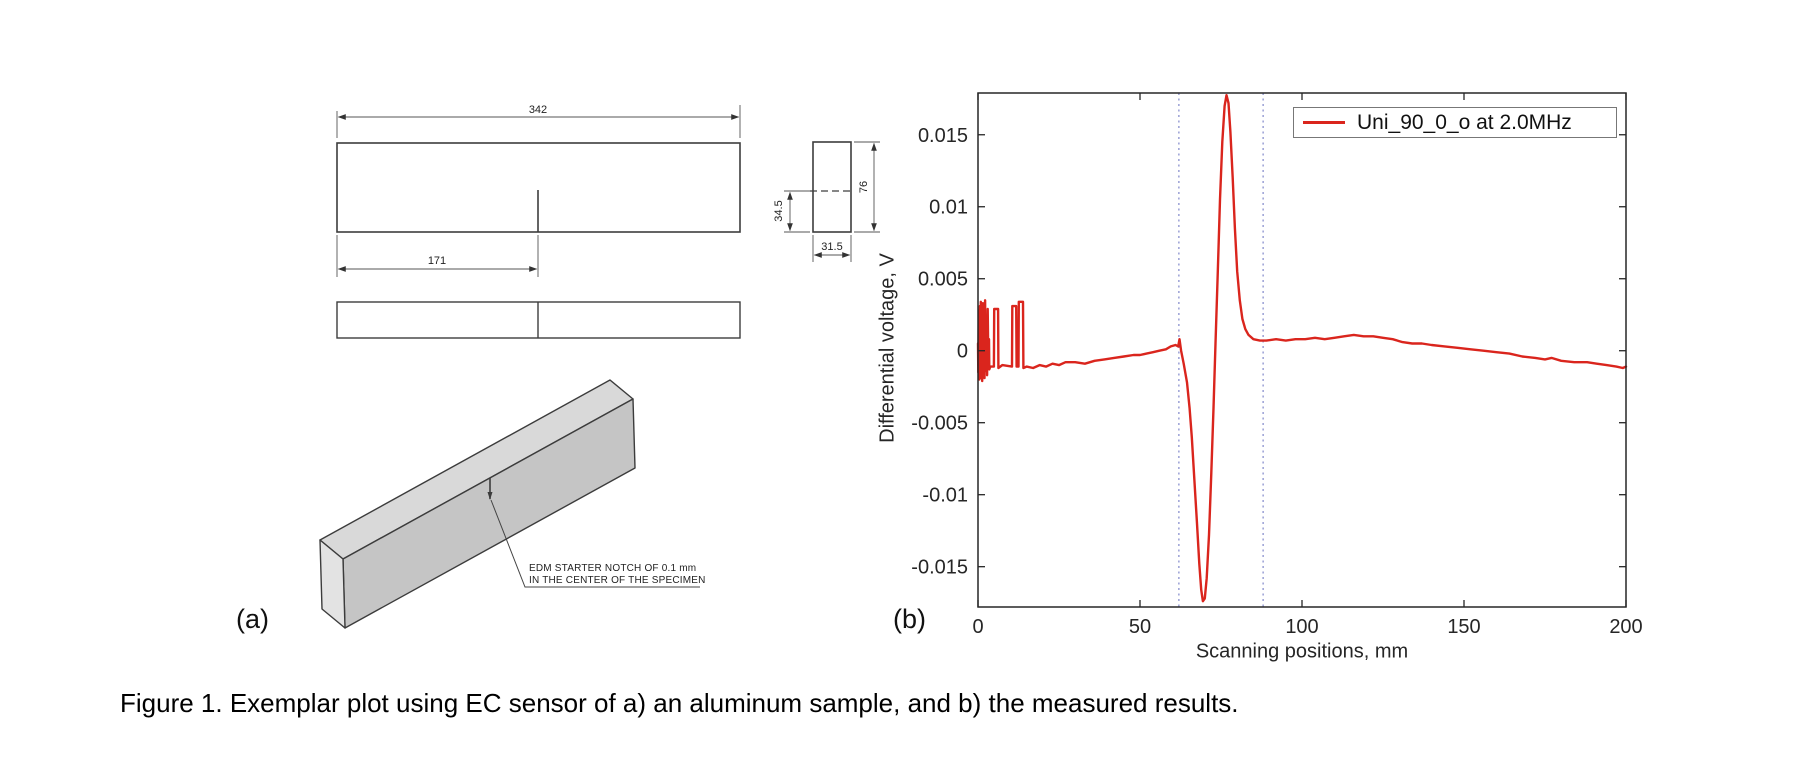 This screenshot has height=767, width=1814. What do you see at coordinates (1324, 122) in the screenshot?
I see `legend-line-swatch` at bounding box center [1324, 122].